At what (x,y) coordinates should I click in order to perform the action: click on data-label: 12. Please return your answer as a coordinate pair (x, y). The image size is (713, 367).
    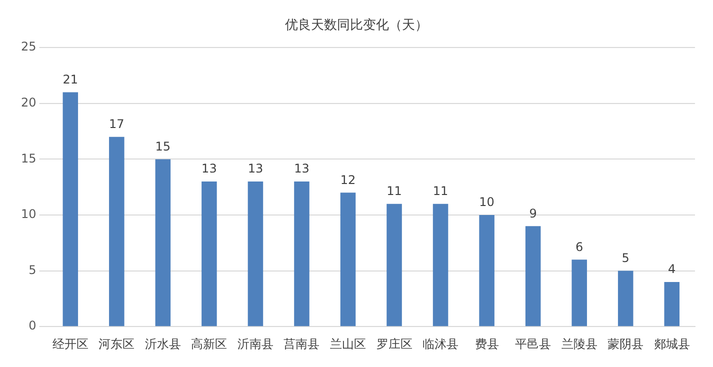
    Looking at the image, I should click on (348, 179).